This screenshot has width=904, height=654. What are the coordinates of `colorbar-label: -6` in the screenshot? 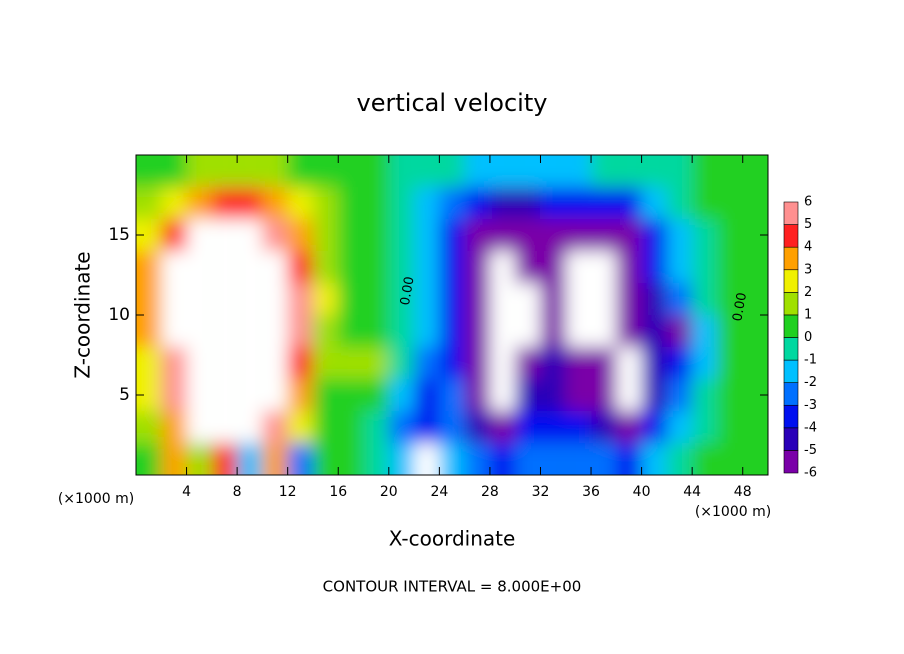 It's located at (810, 473).